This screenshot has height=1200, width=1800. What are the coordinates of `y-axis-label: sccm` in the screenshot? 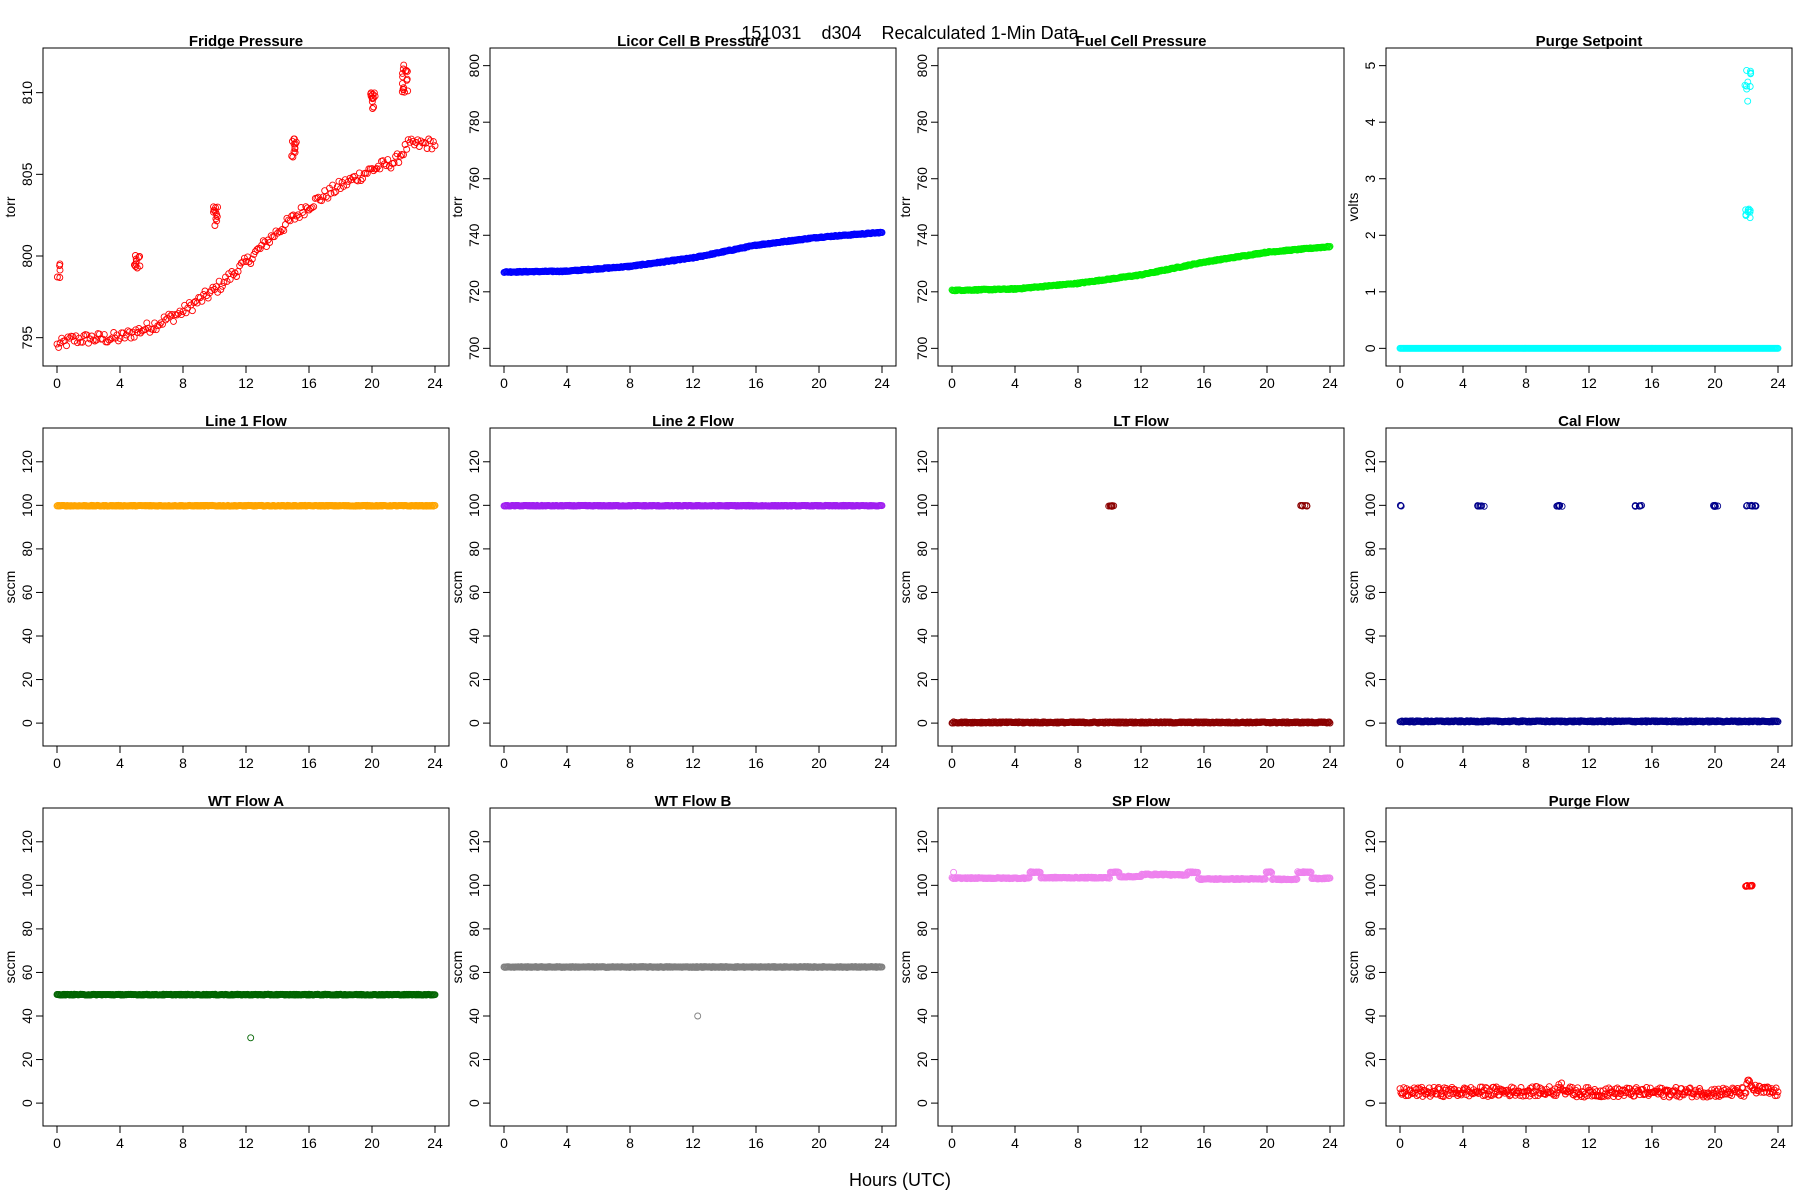 It's located at (10, 587).